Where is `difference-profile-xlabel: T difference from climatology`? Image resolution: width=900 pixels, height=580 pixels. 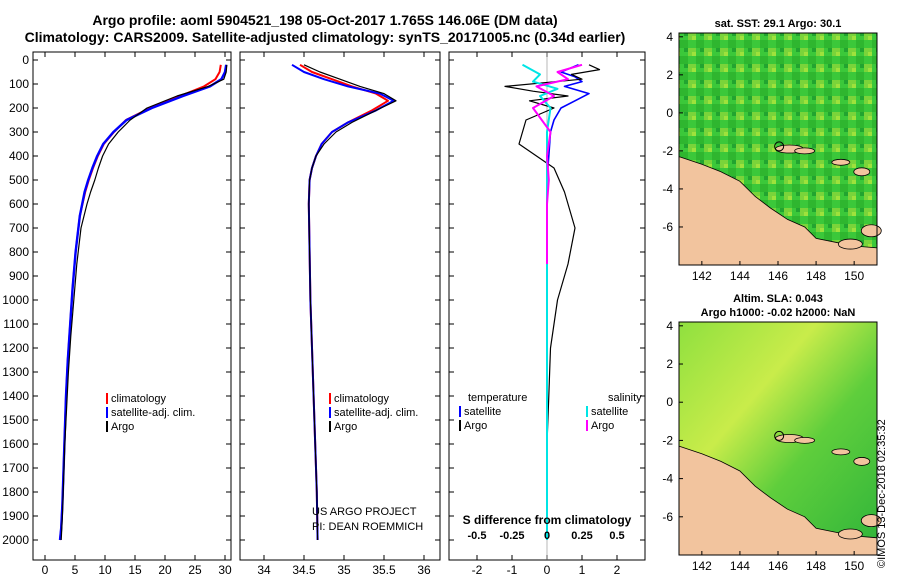 difference-profile-xlabel: T difference from climatology is located at coordinates (547, 579).